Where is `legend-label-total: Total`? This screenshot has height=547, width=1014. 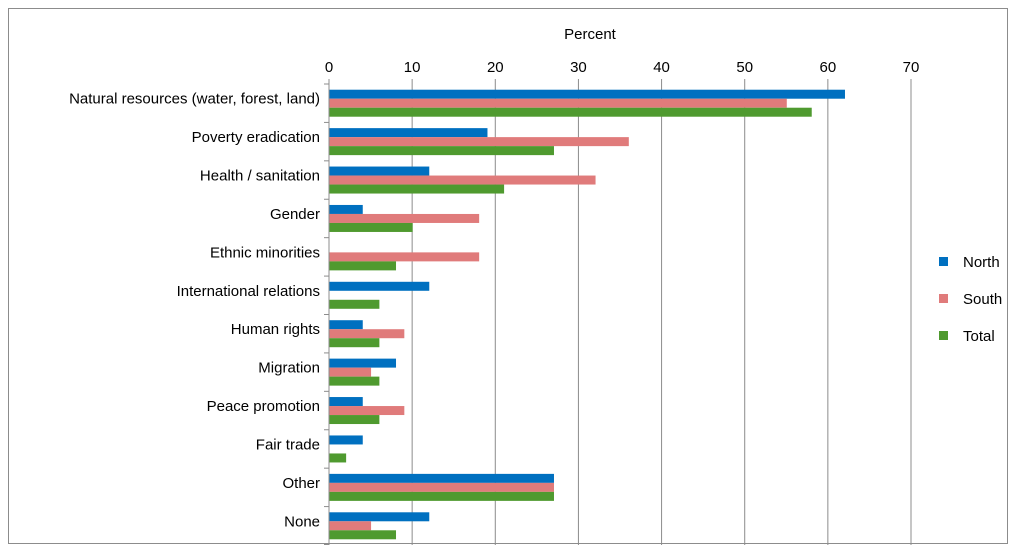
legend-label-total: Total is located at coordinates (979, 336).